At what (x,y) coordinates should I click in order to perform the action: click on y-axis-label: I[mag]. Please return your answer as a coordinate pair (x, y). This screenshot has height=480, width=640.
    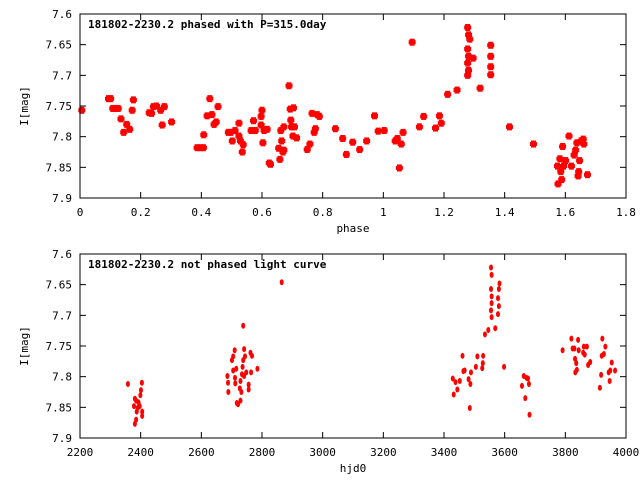
    Looking at the image, I should click on (24, 346).